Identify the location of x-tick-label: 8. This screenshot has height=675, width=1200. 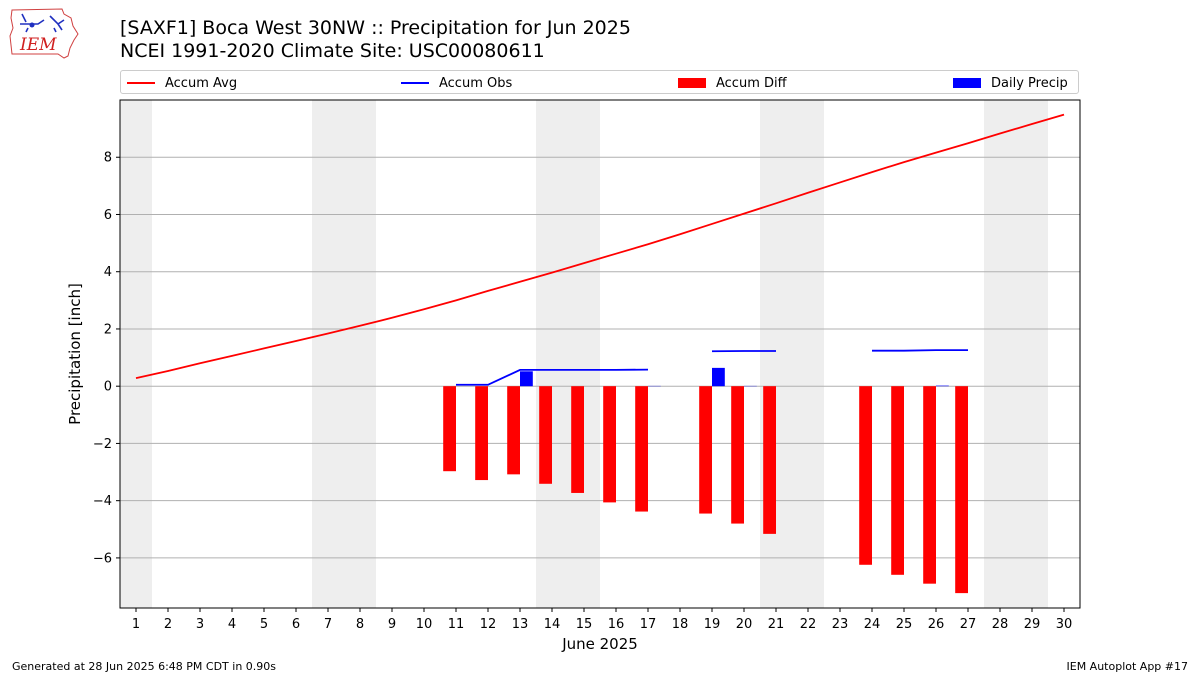
(360, 624).